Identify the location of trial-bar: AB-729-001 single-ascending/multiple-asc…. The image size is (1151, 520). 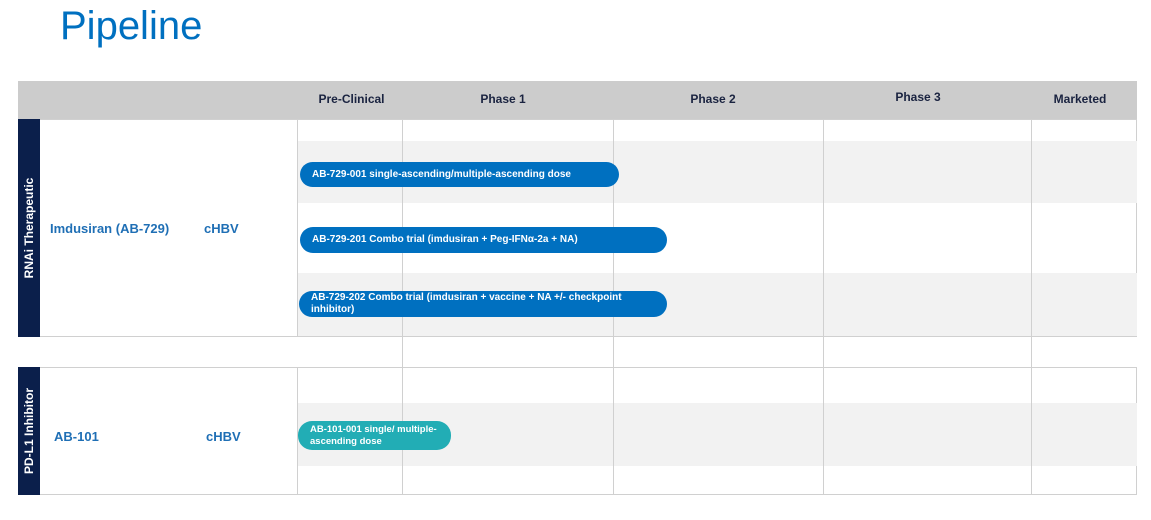
(459, 174).